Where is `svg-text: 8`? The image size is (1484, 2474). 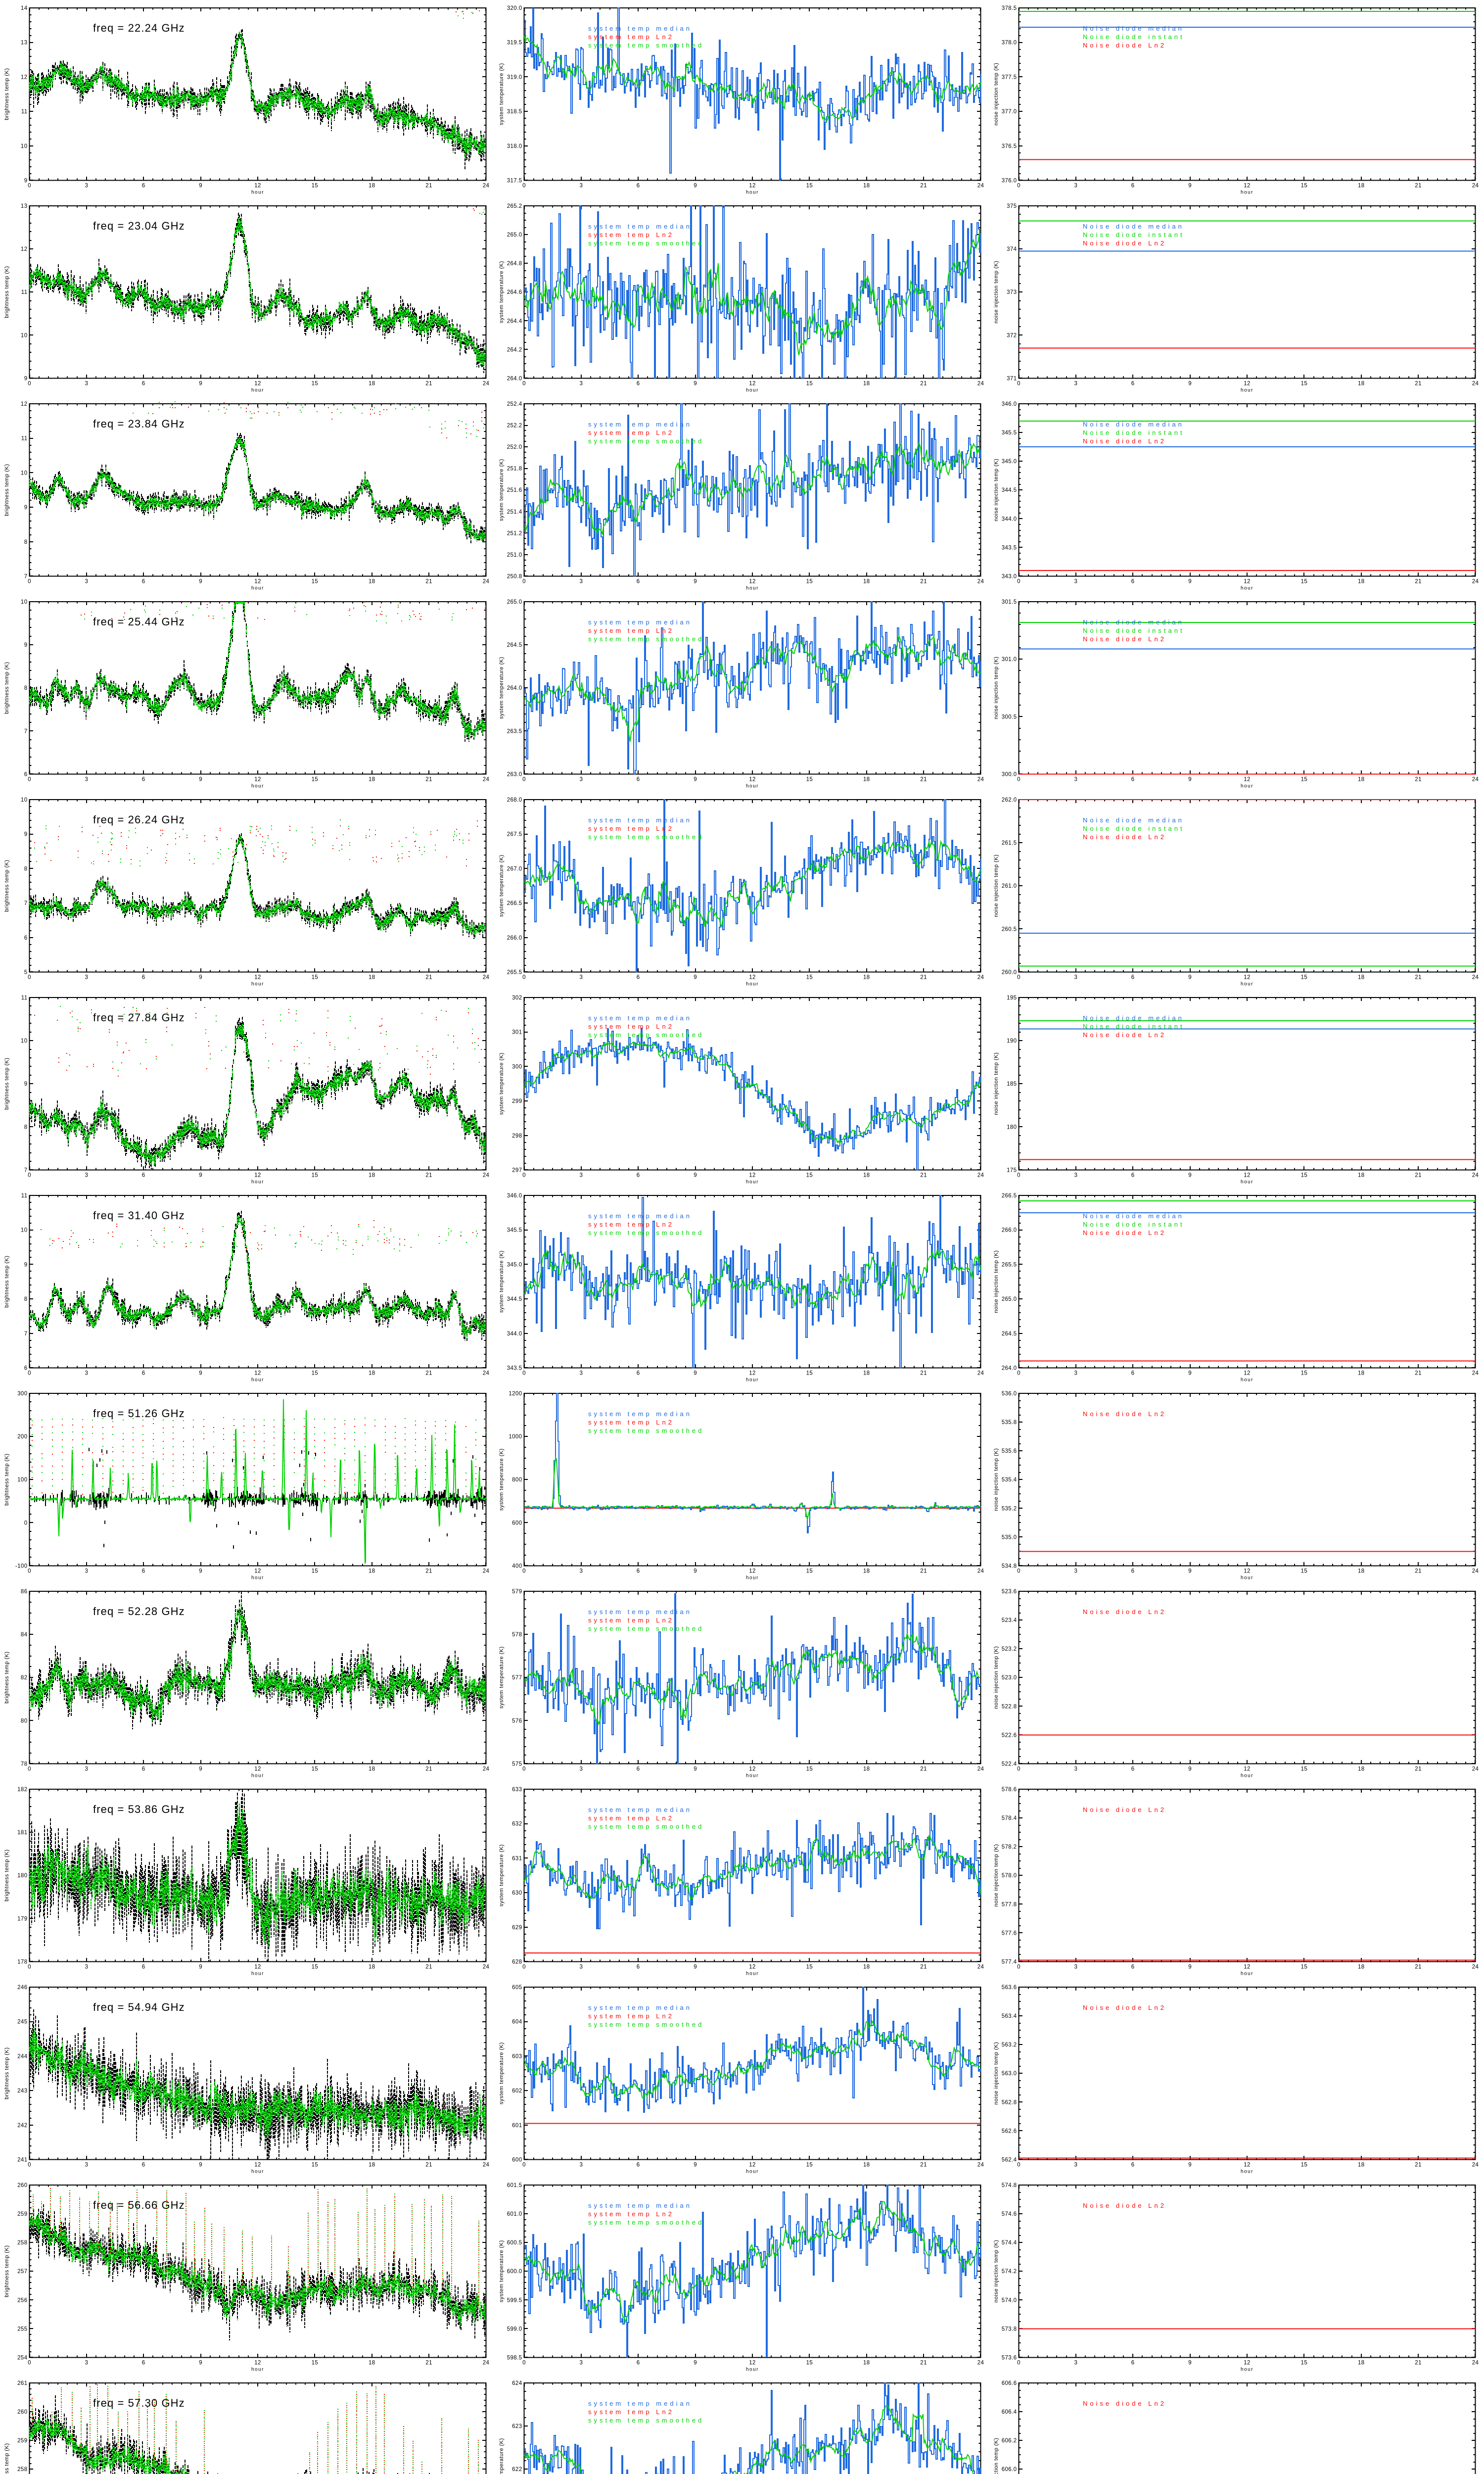 svg-text: 8 is located at coordinates (26, 869).